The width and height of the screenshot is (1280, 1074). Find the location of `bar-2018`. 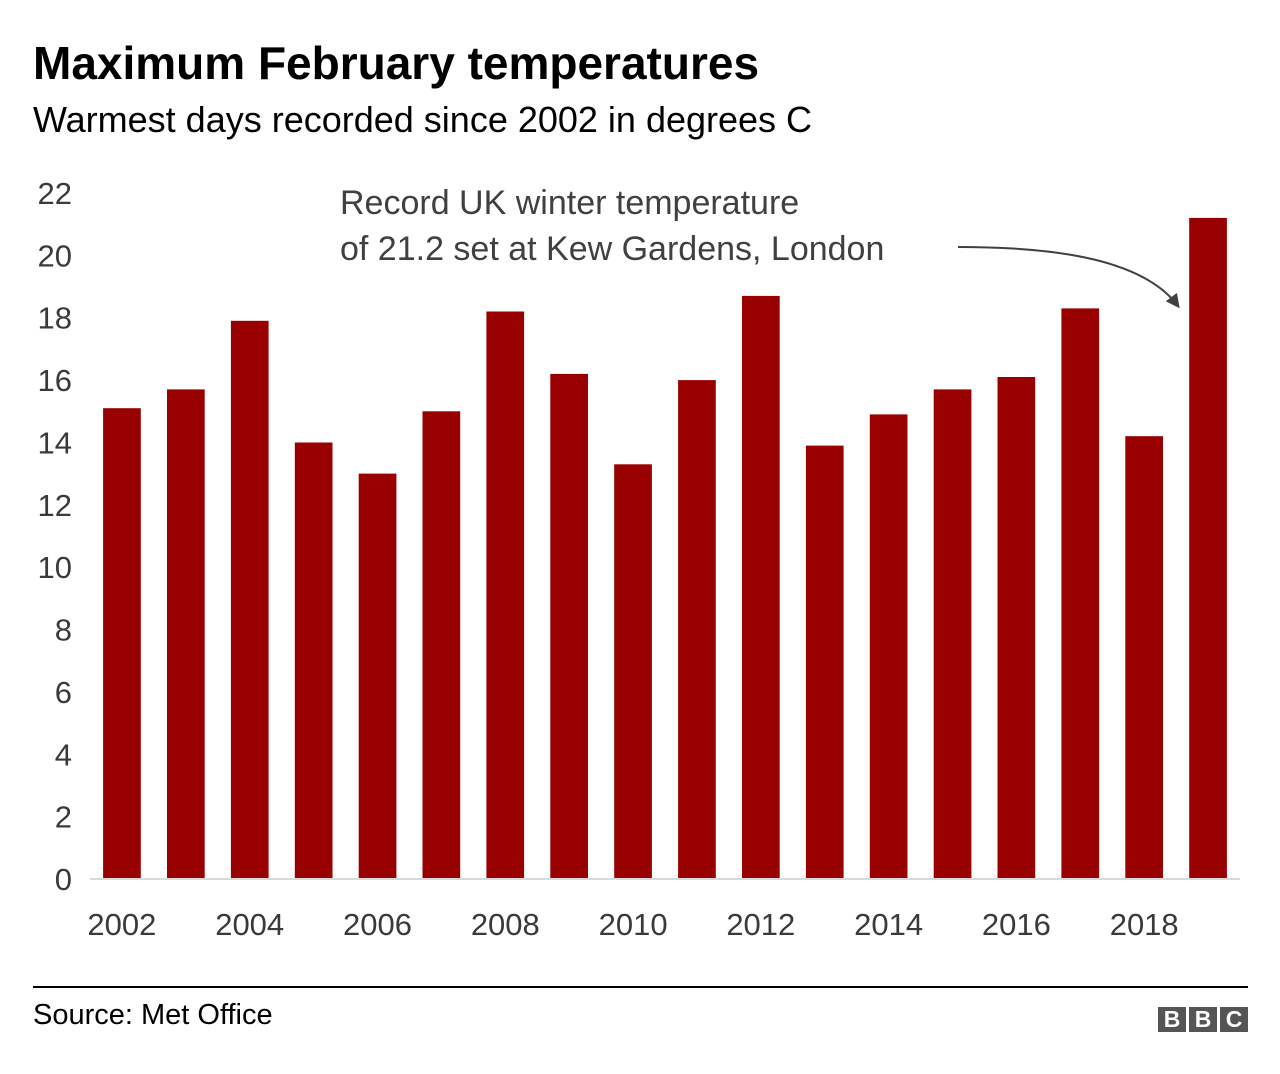

bar-2018 is located at coordinates (1144, 657).